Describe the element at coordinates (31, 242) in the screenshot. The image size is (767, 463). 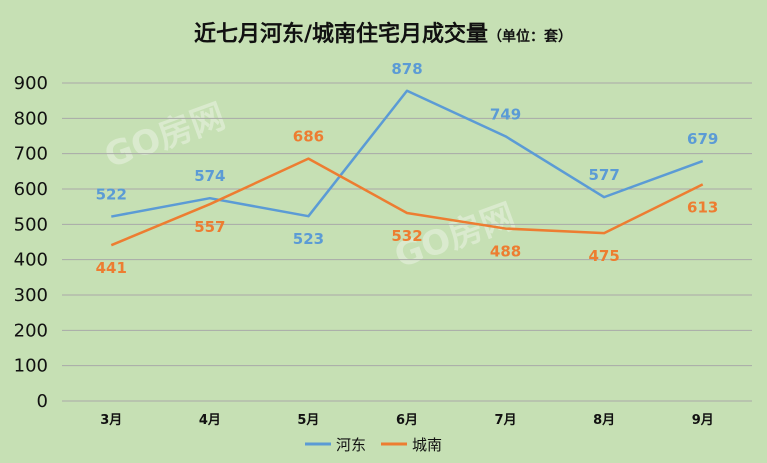
I see `y-axis: 0 100 200 300 400 500 600 700 800 900` at that location.